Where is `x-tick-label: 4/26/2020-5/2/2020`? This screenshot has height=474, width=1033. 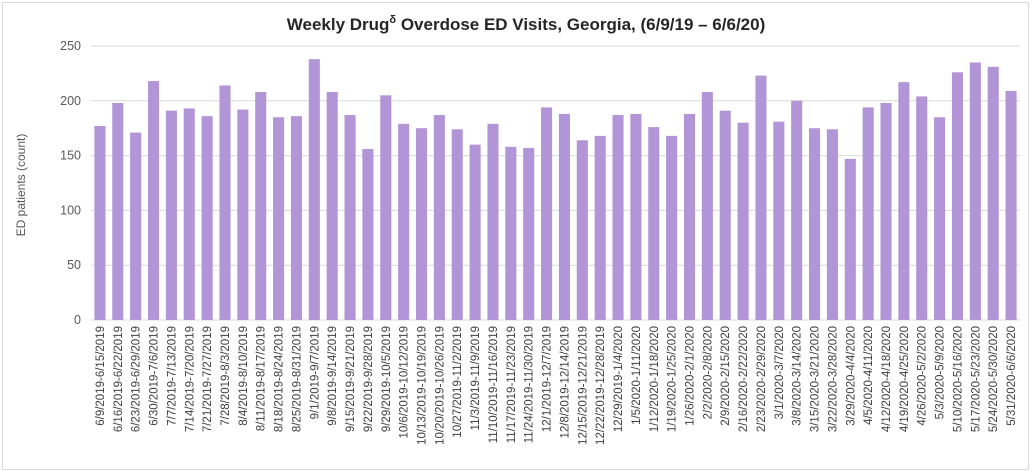
x-tick-label: 4/26/2020-5/2/2020 is located at coordinates (923, 376).